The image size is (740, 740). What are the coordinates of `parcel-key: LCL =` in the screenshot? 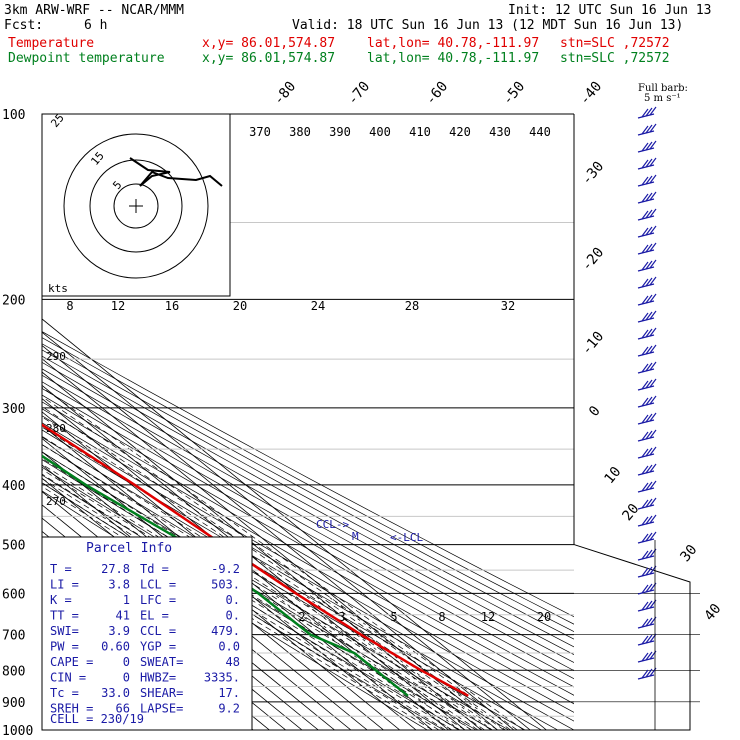 It's located at (158, 585).